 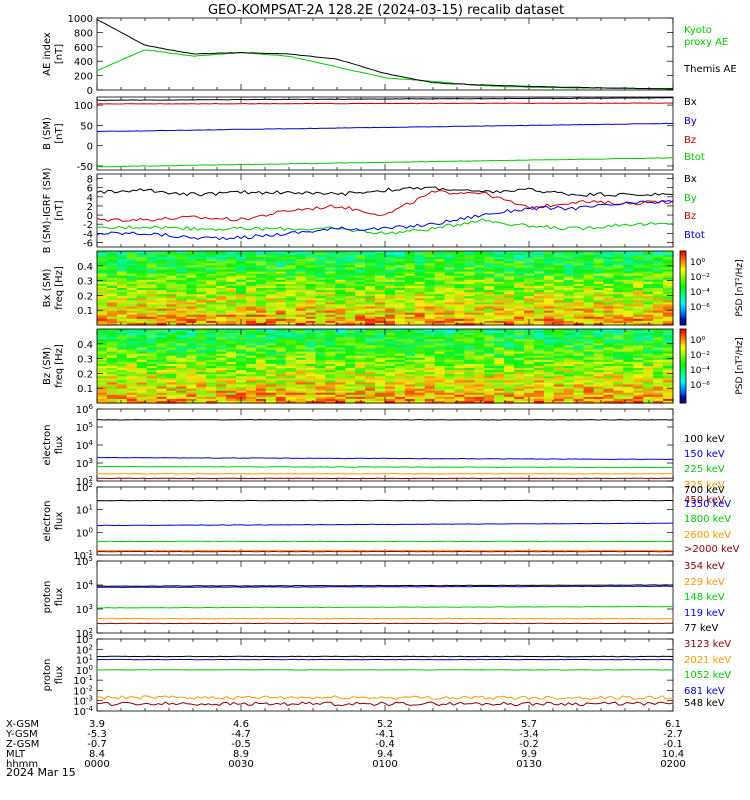 I want to click on ephemeris-value: -0.2, so click(x=529, y=744).